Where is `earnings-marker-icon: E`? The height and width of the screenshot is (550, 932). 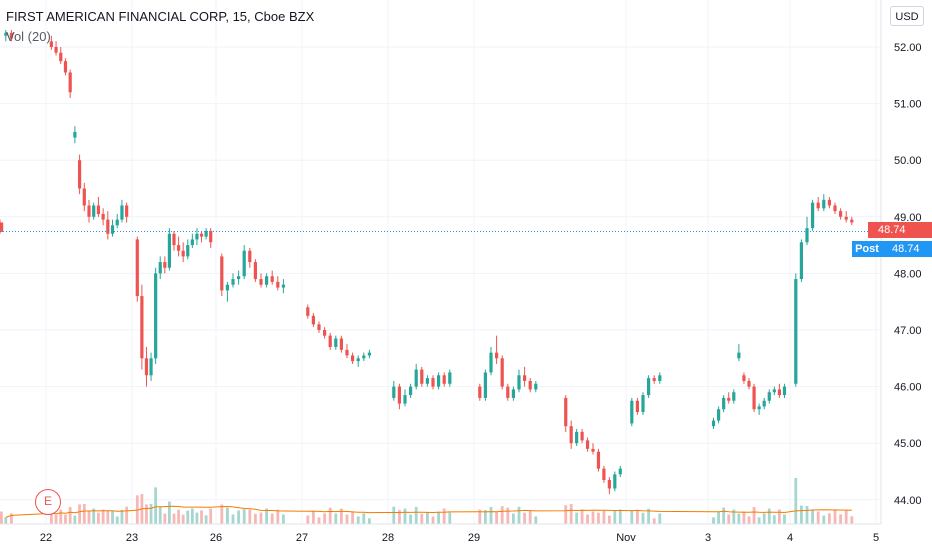
earnings-marker-icon: E is located at coordinates (48, 502).